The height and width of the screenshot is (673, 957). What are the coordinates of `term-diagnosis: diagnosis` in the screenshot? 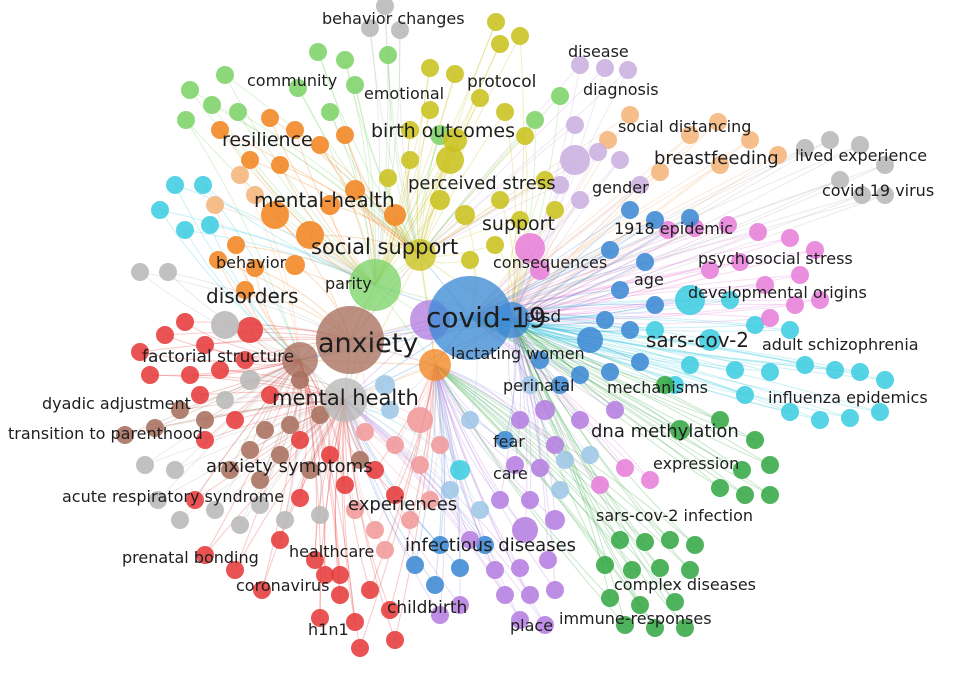 It's located at (621, 89).